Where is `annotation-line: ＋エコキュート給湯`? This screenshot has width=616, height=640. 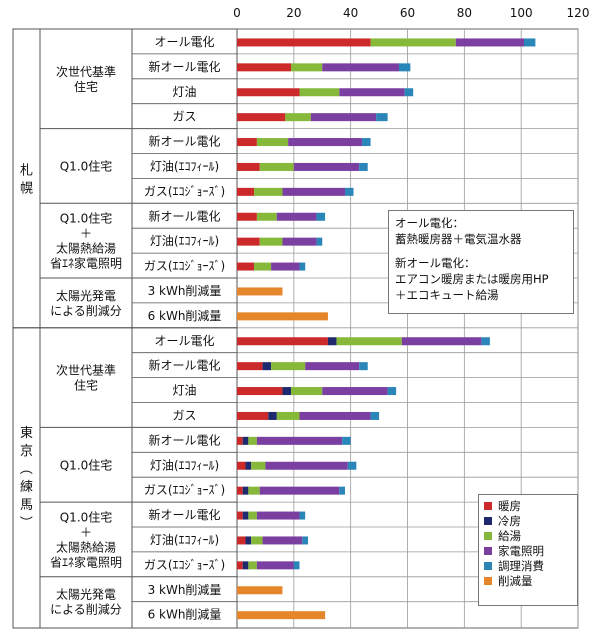 annotation-line: ＋エコキュート給湯 is located at coordinates (447, 295).